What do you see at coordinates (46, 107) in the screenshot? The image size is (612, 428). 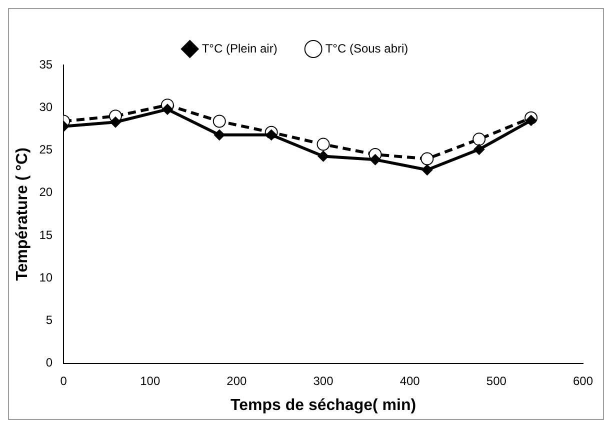 I see `y-tick-label: 30` at bounding box center [46, 107].